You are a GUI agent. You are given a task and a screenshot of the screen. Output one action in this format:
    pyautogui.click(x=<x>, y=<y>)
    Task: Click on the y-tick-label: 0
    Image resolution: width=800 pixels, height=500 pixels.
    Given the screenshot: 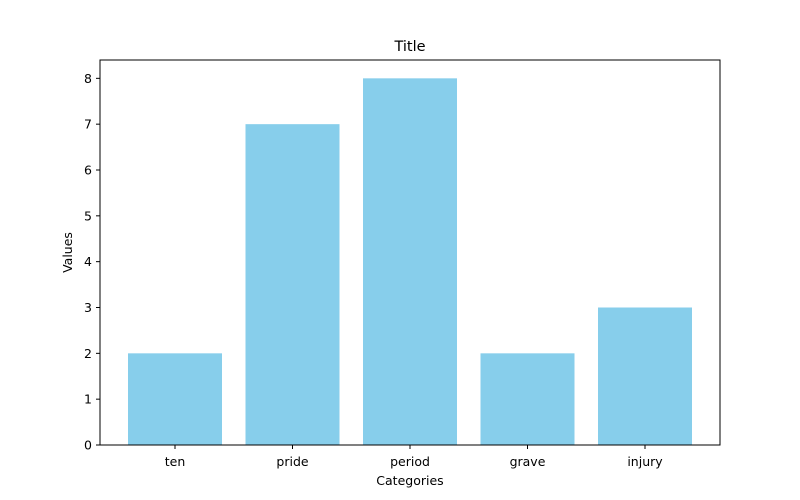 What is the action you would take?
    pyautogui.click(x=88, y=445)
    